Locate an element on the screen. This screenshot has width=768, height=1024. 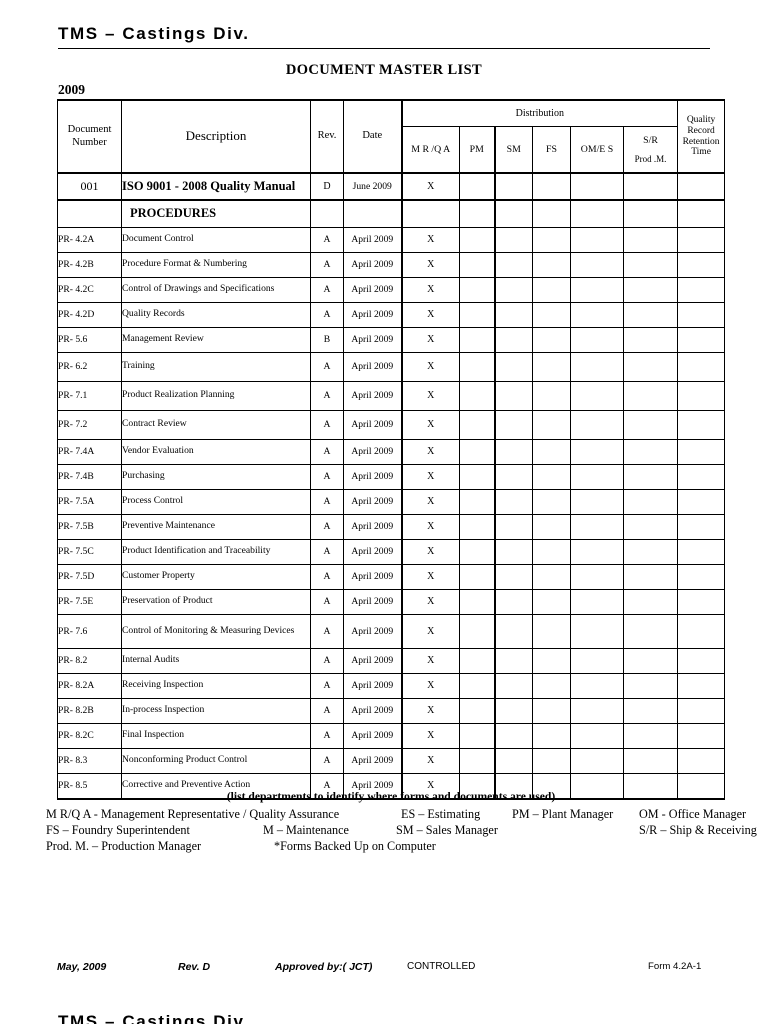
cell-description: Product Identification and Traceability is located at coordinates (216, 551).